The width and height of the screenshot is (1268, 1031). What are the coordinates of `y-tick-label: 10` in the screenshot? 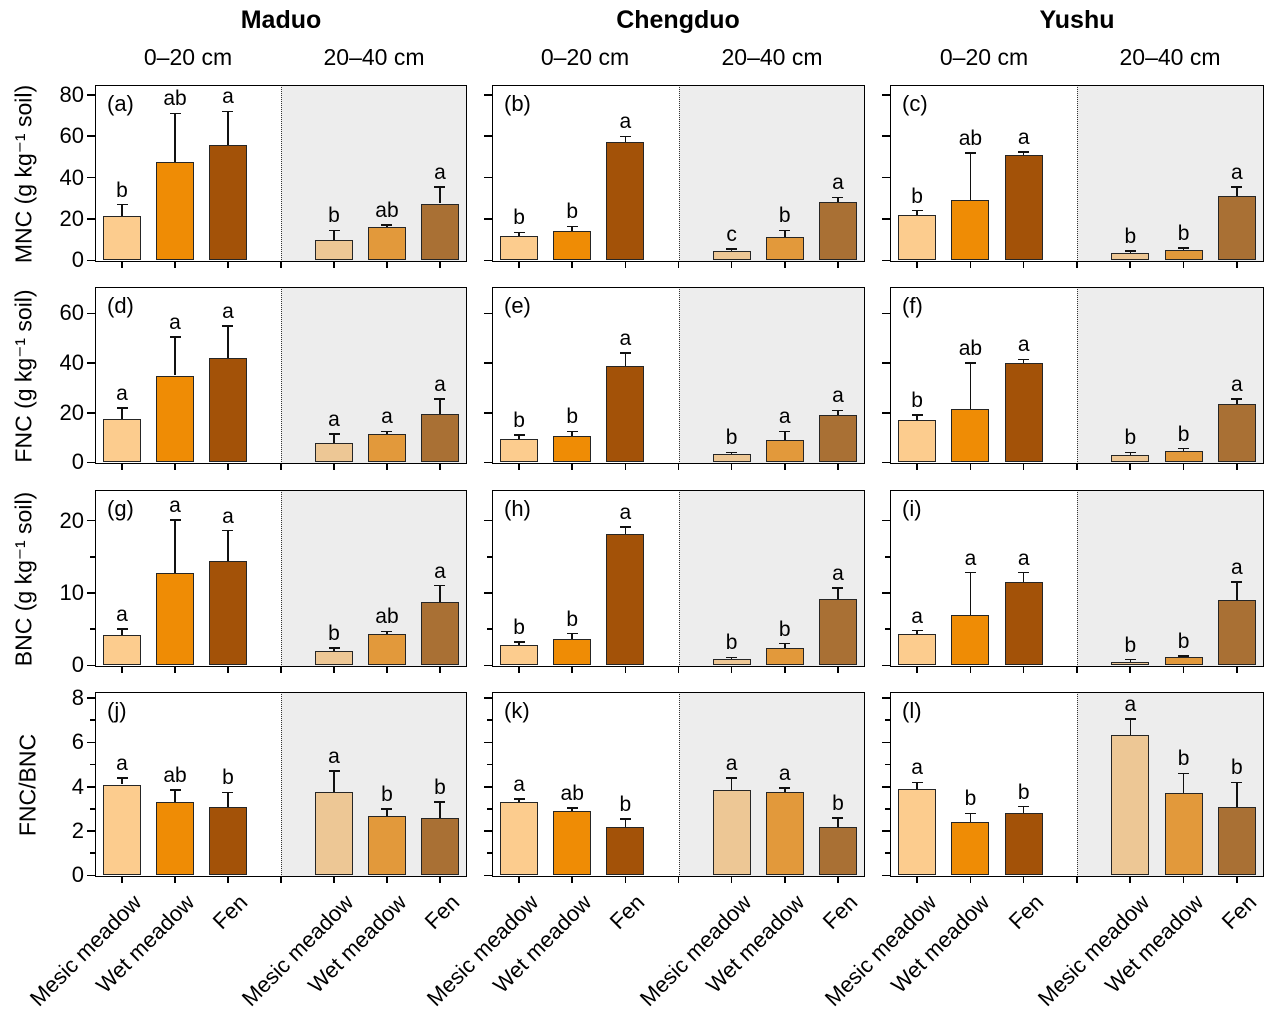 It's located at (71, 592).